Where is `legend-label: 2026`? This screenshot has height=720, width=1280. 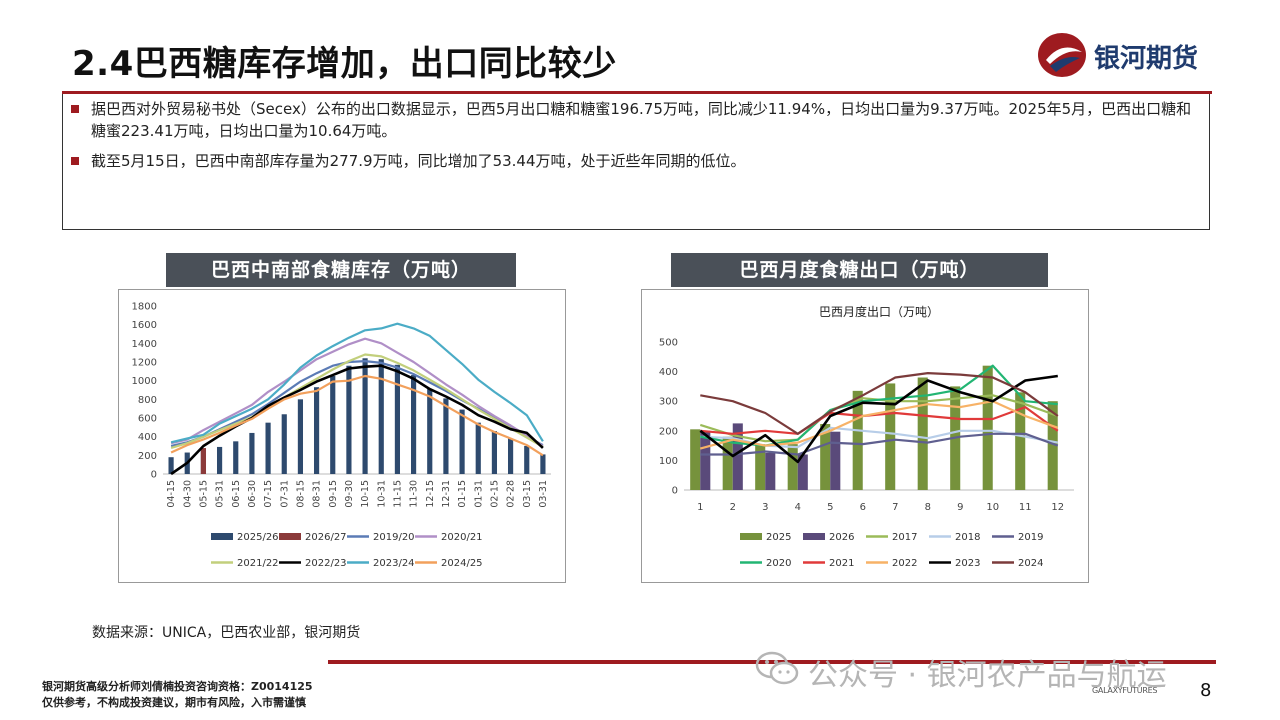
legend-label: 2026 is located at coordinates (841, 537).